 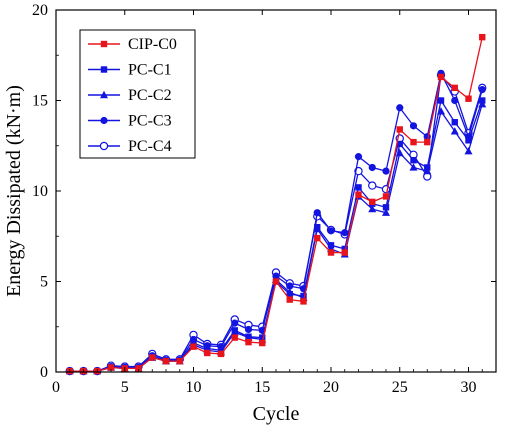 I want to click on x-tick-label: 10, so click(x=194, y=387).